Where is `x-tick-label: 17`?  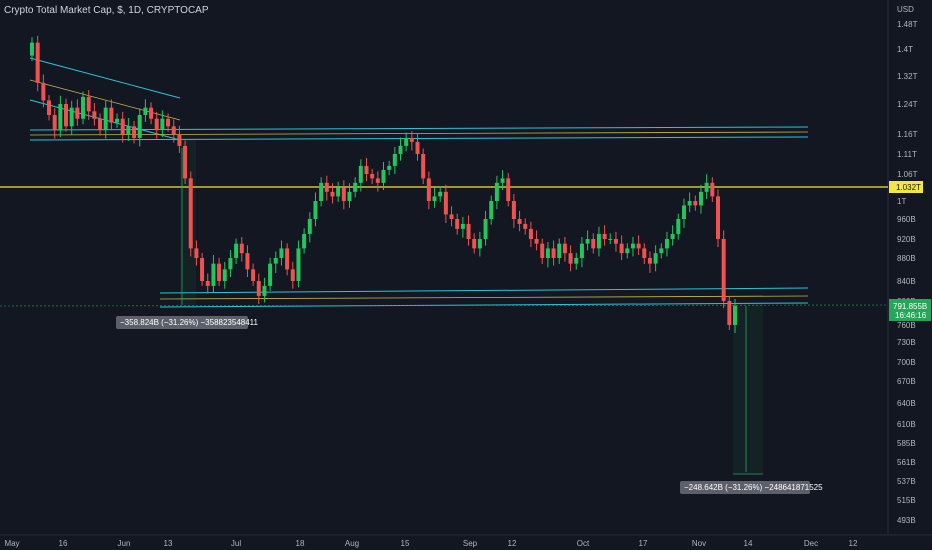
x-tick-label: 17 is located at coordinates (643, 543).